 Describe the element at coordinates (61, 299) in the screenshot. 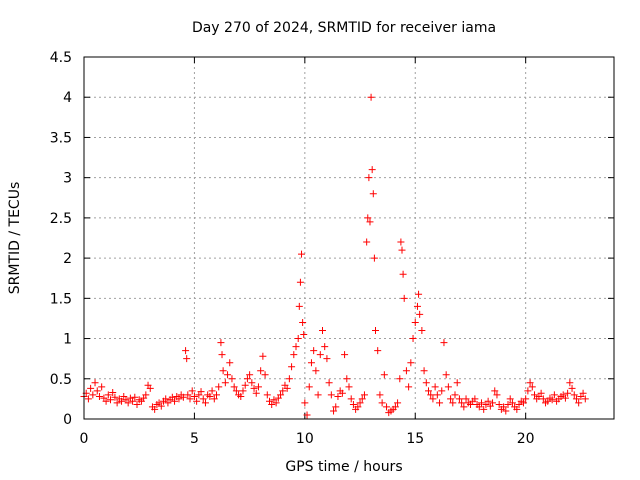

I see `y-tick-label: 1.5` at that location.